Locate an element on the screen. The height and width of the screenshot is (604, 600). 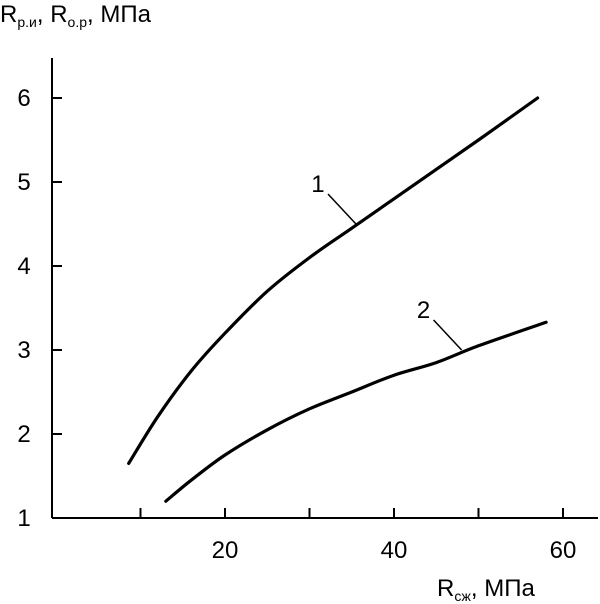
x-tick-label: 60 is located at coordinates (563, 550).